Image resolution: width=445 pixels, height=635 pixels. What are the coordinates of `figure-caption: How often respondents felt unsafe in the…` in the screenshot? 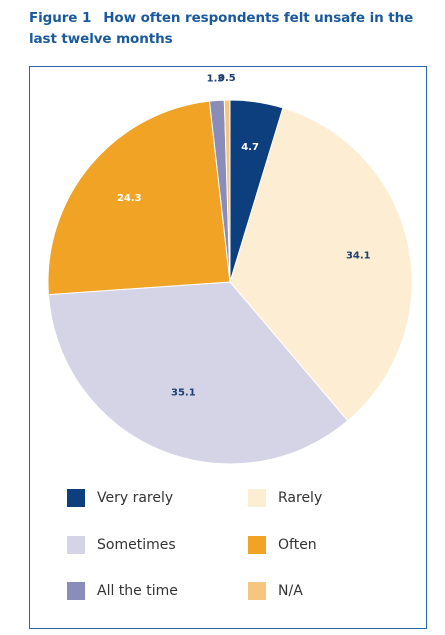 It's located at (221, 28).